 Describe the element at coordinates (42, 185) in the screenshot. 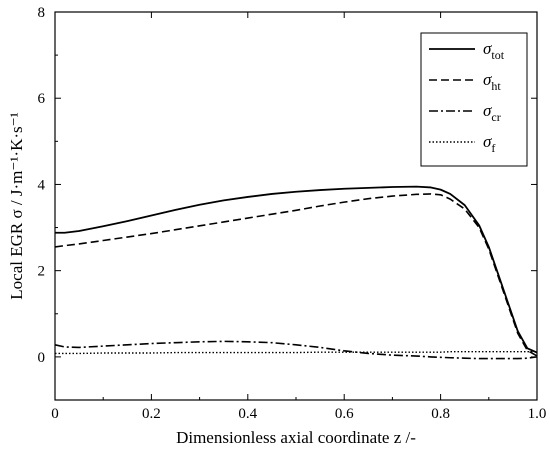

I see `y-tick-label: 4` at that location.